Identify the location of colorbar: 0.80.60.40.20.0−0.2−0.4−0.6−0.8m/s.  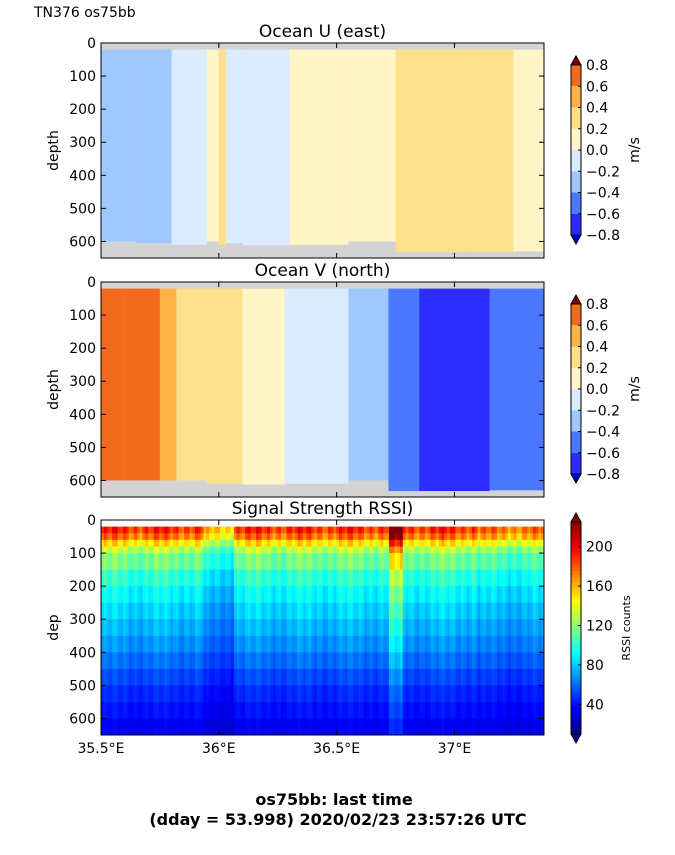
(606, 150).